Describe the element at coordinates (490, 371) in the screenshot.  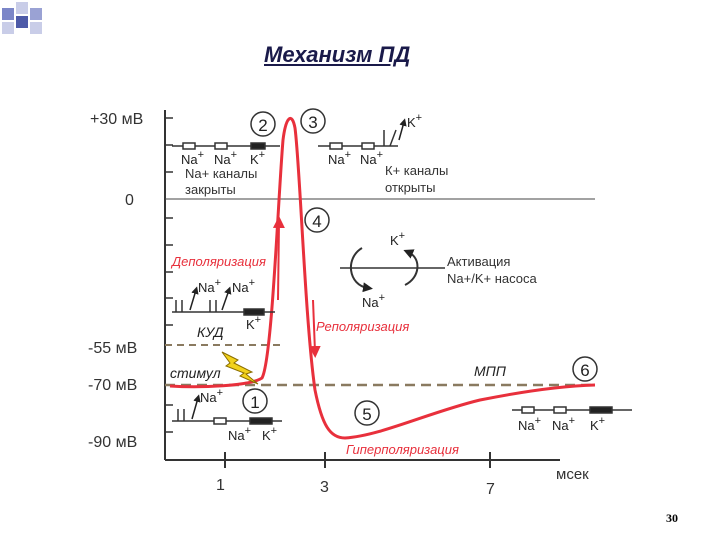
I see `resting-potential-label: МПП` at that location.